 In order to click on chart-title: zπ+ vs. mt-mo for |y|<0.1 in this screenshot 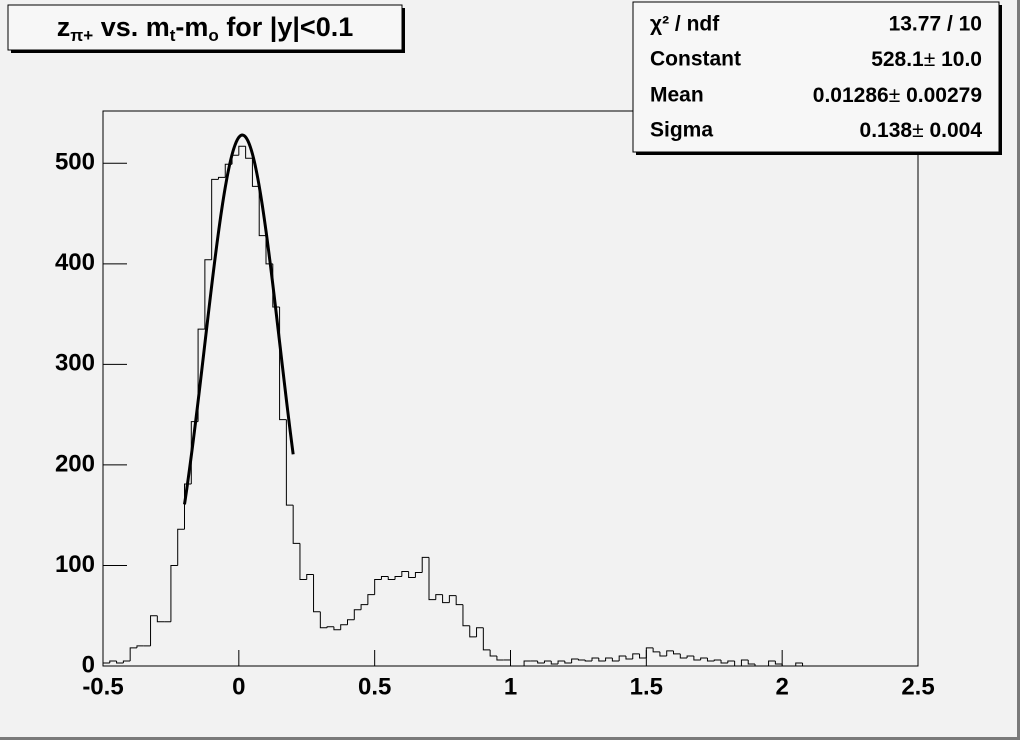, I will do `click(205, 28)`.